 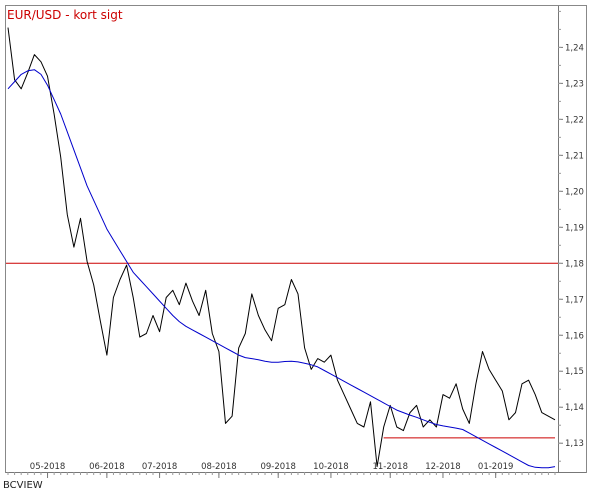 What do you see at coordinates (443, 467) in the screenshot?
I see `x-tick-label: 12-2018` at bounding box center [443, 467].